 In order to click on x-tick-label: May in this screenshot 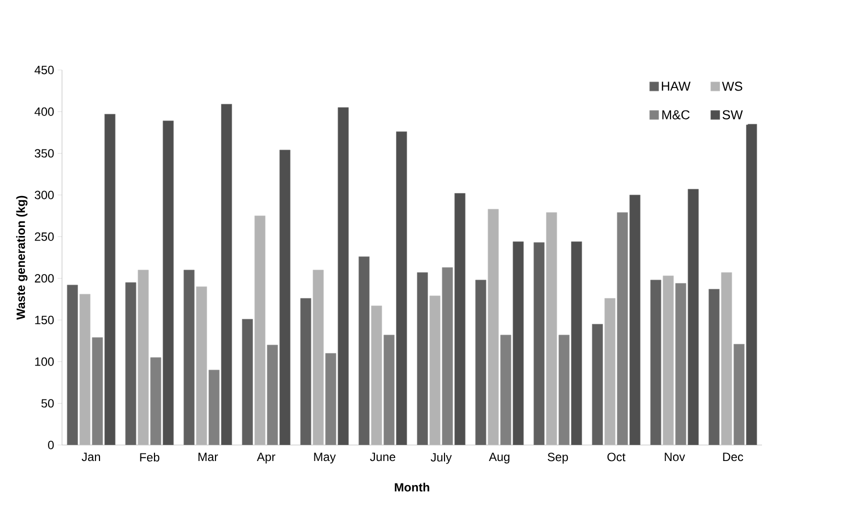, I will do `click(325, 458)`.